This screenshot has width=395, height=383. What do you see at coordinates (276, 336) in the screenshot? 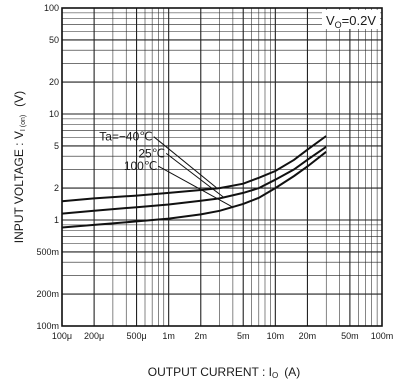
I see `x-tick-label: 10m` at bounding box center [276, 336].